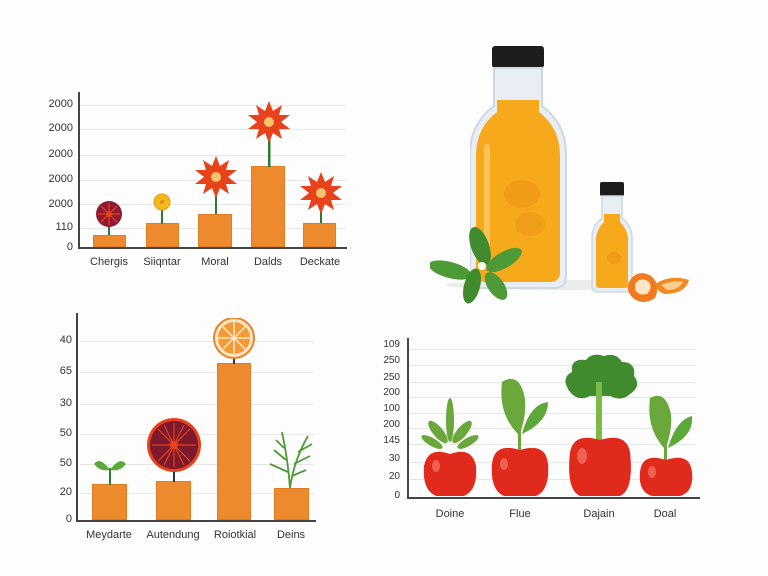 The height and width of the screenshot is (576, 768). What do you see at coordinates (565, 285) in the screenshot?
I see `shadow` at bounding box center [565, 285].